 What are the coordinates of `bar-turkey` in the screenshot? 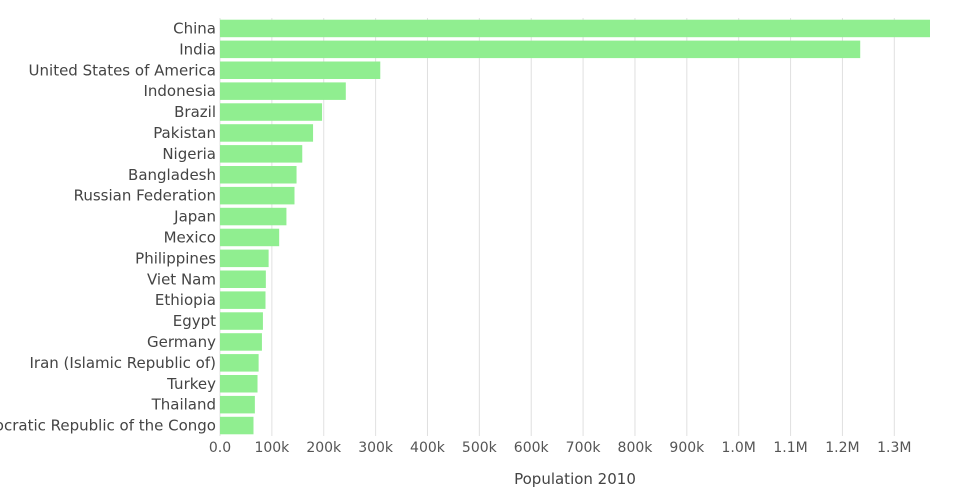 It's located at (239, 384).